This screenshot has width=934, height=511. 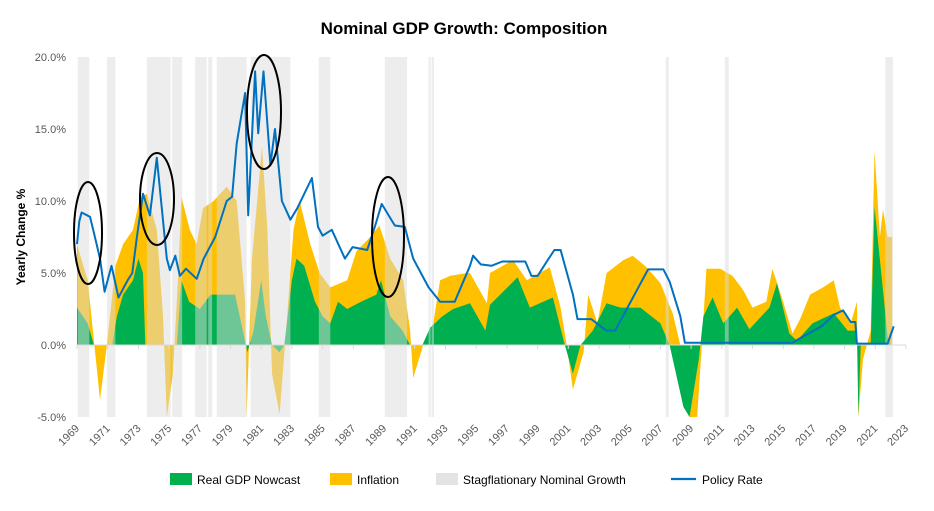 I want to click on x-tick-label: 2001, so click(x=561, y=436).